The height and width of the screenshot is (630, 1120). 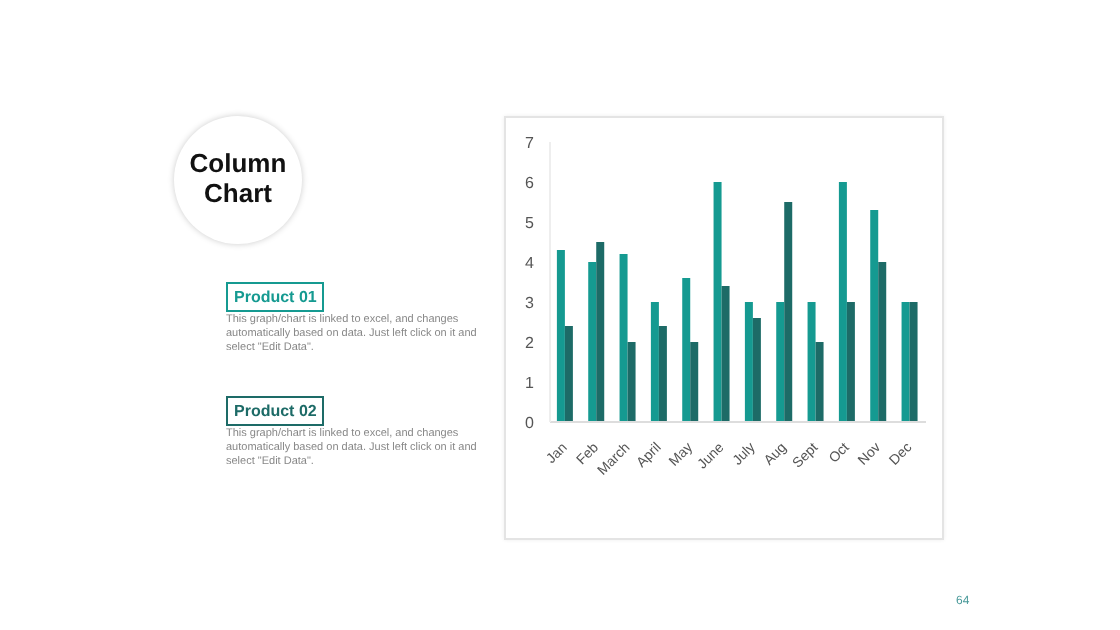 I want to click on y-tick-label: 4, so click(x=530, y=262).